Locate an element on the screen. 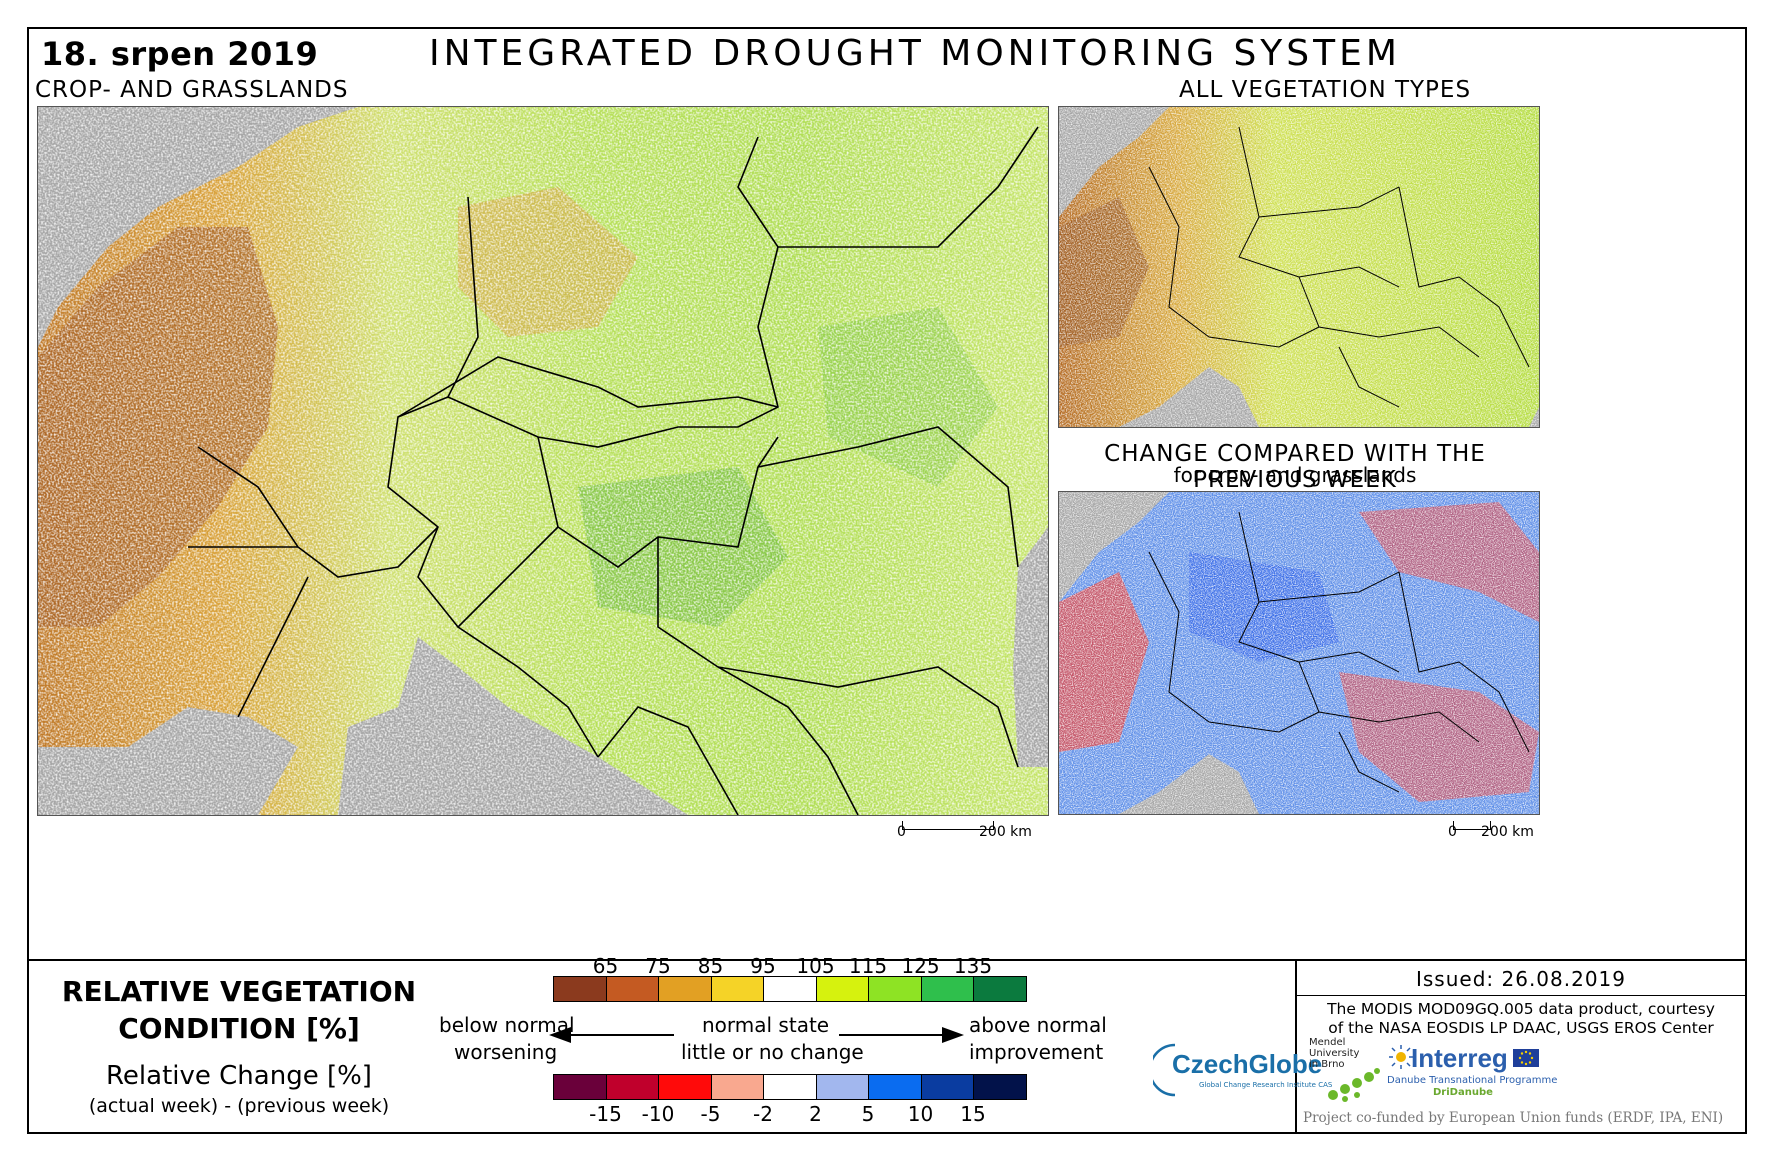  rvc-tick: 135 is located at coordinates (973, 966).